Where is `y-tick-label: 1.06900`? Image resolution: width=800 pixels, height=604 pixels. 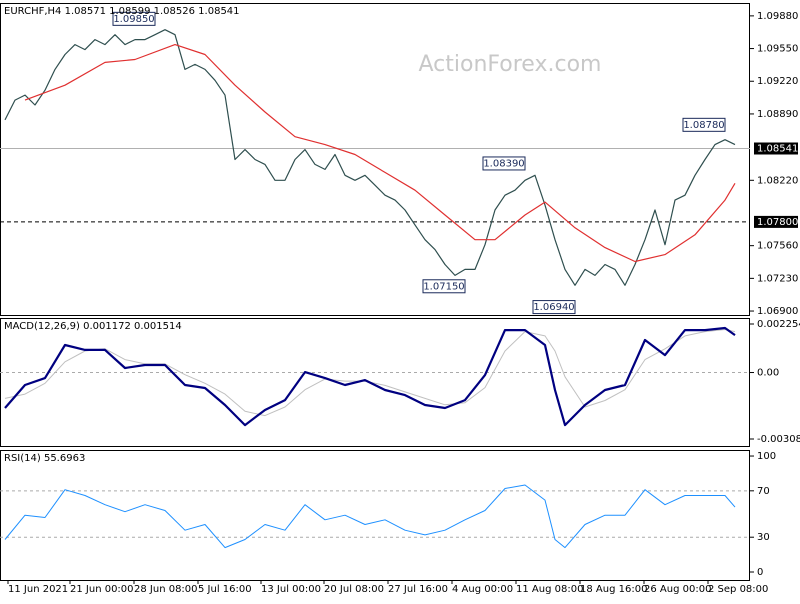
y-tick-label: 1.06900 is located at coordinates (777, 311).